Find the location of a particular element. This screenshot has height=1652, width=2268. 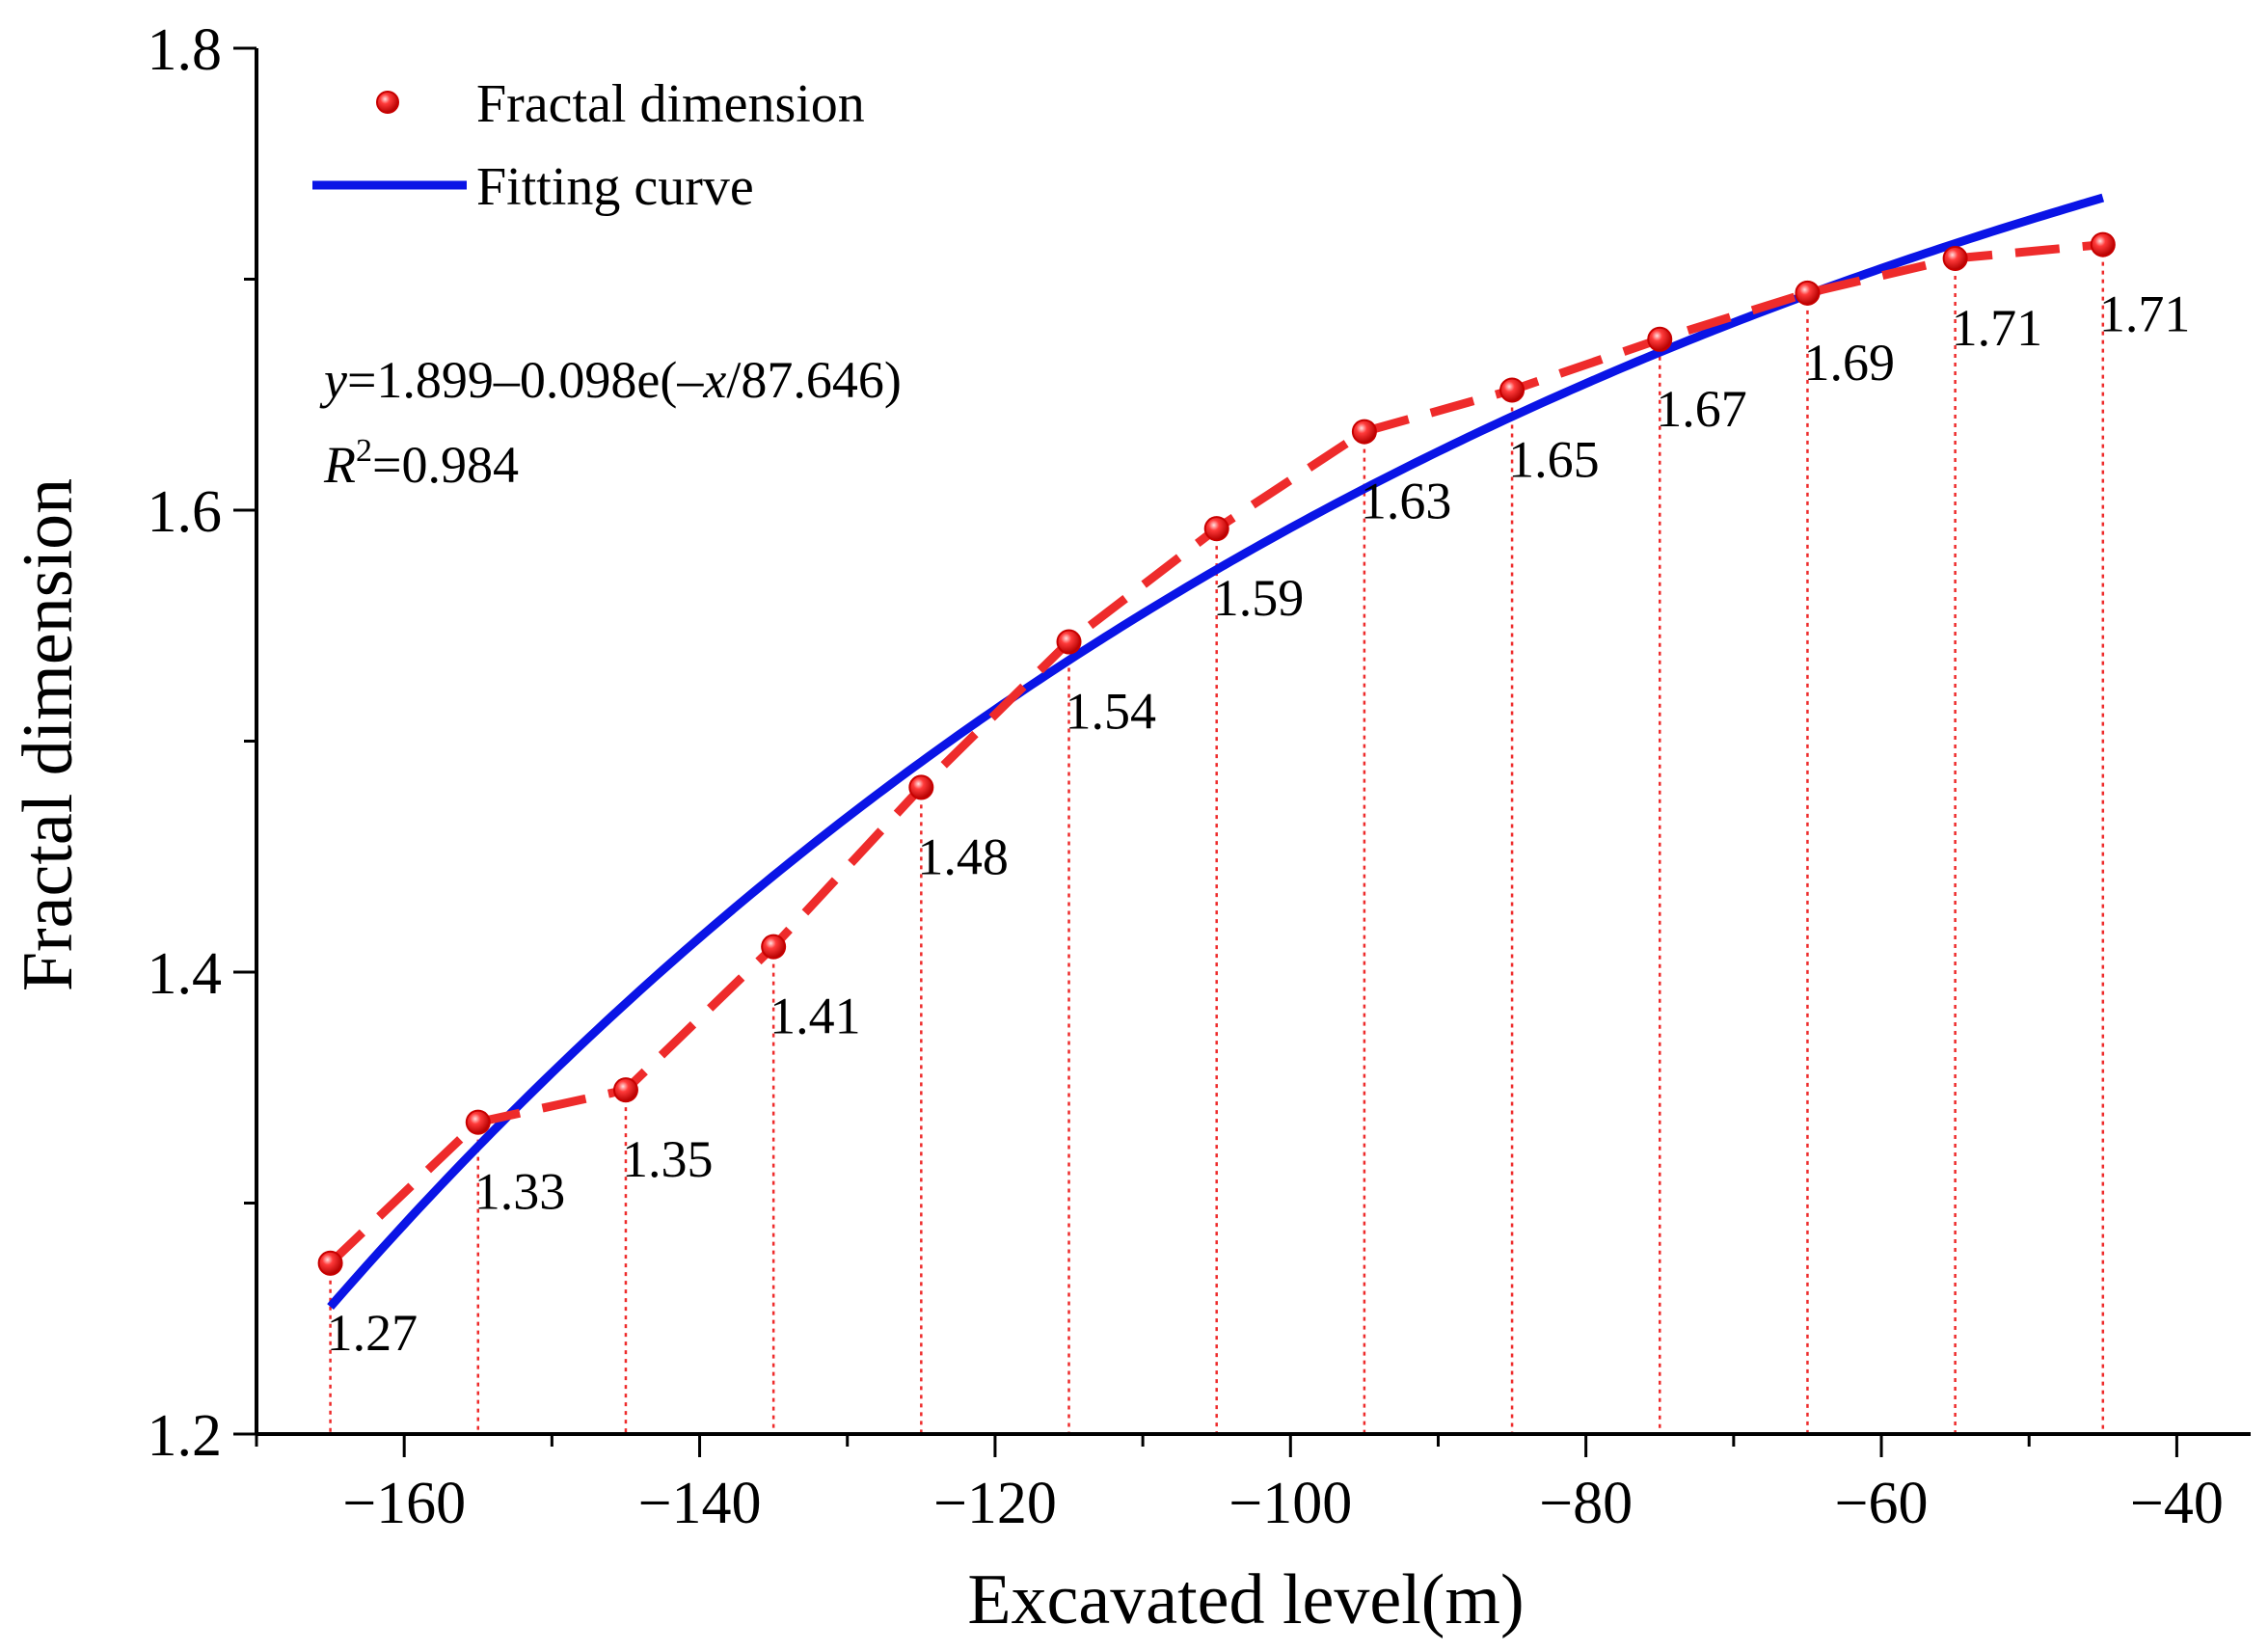

y-tick-label: 1.6 is located at coordinates (185, 512).